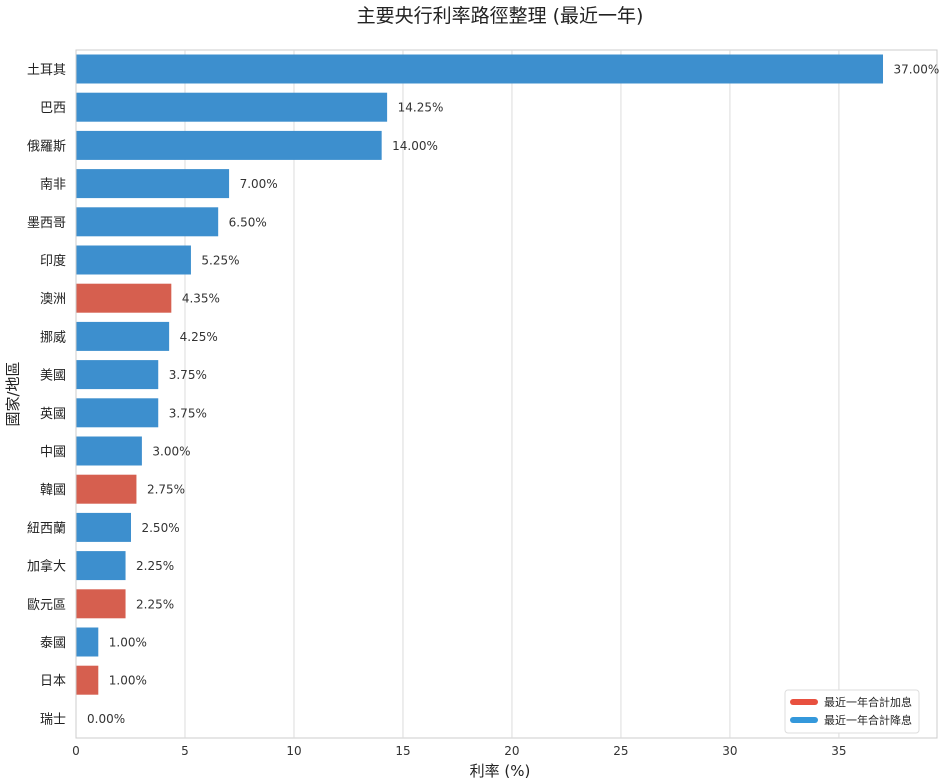 This screenshot has width=943, height=783. What do you see at coordinates (459, 751) in the screenshot?
I see `x-tick-labels: 0 5 10 15 20 25 30 35` at bounding box center [459, 751].